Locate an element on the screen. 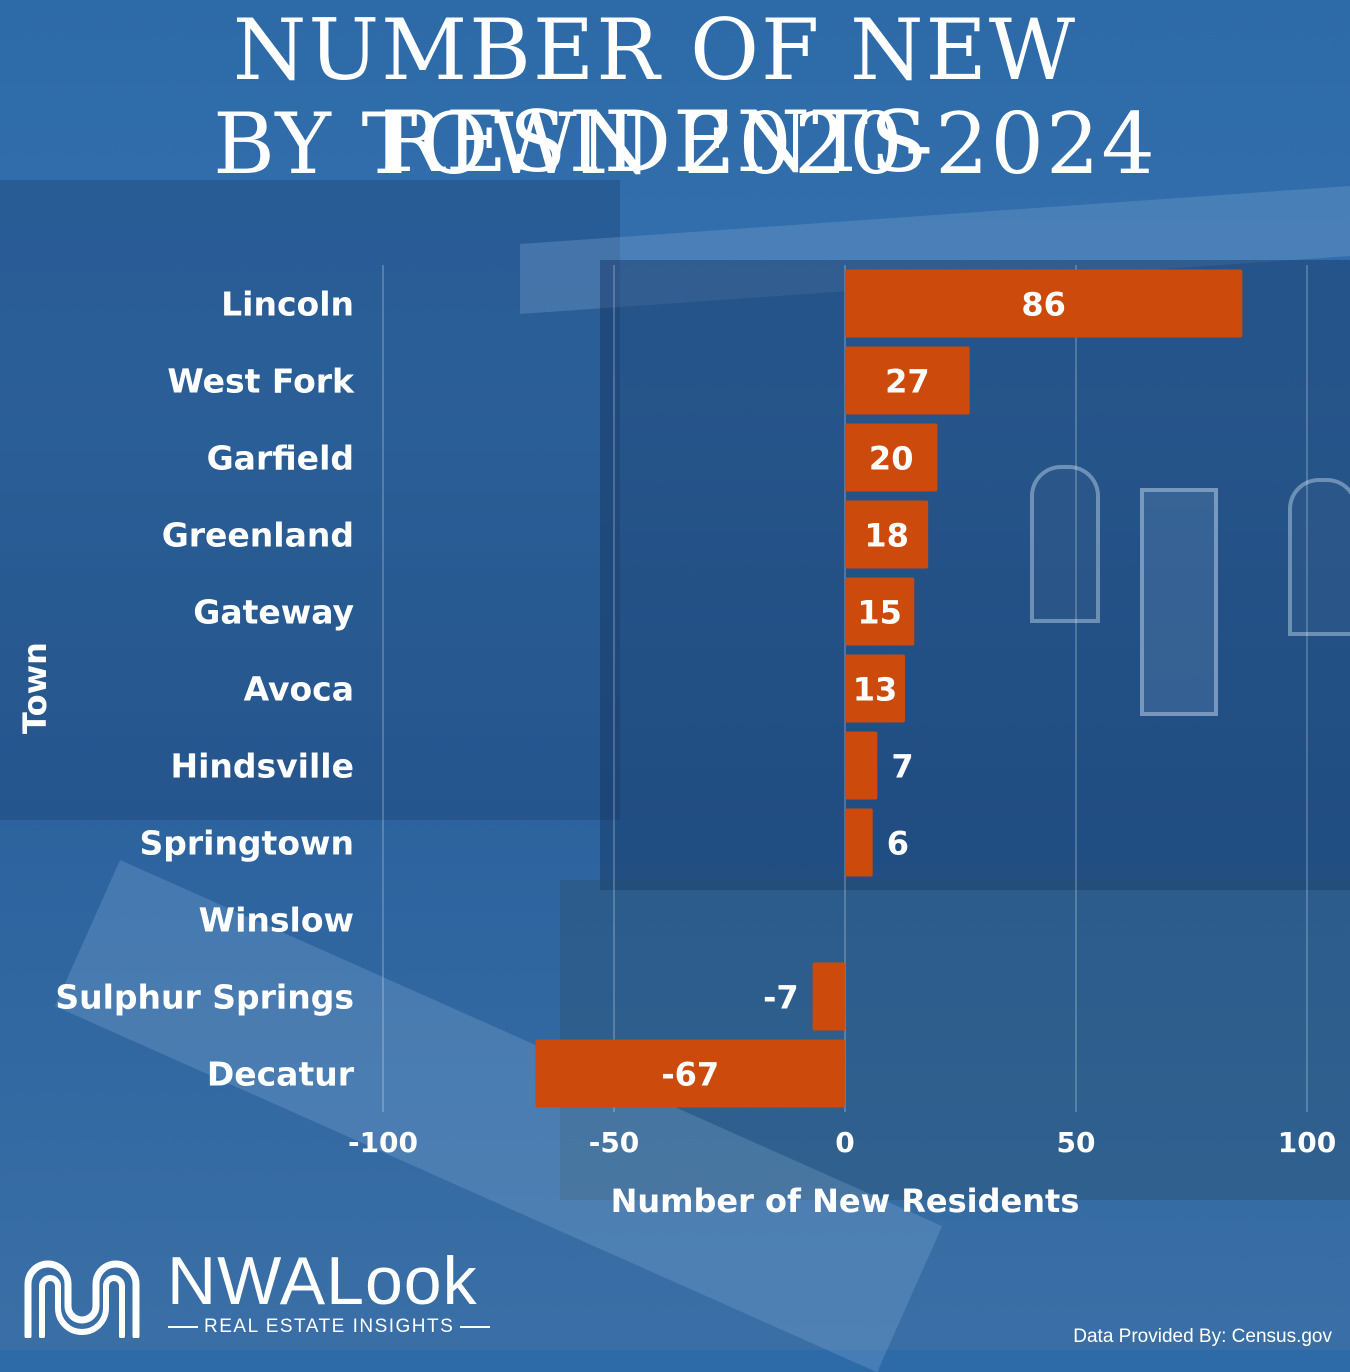  title-line-1: NUMBER OF NEW RESIDENTS is located at coordinates (655, 96).